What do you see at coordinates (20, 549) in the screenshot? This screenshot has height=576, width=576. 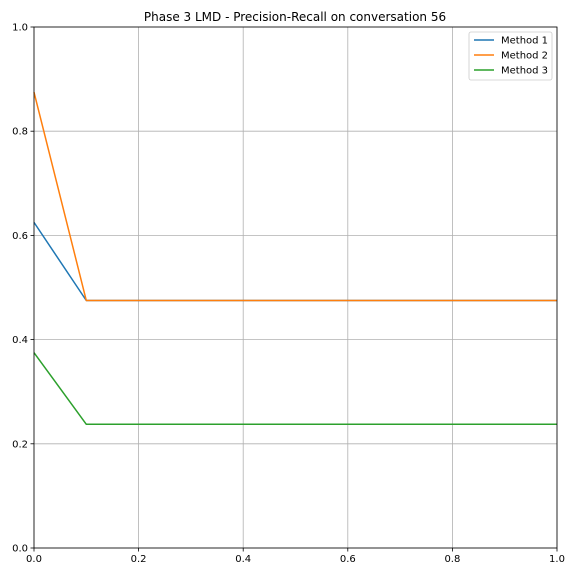 I see `y-tick-label: 0.0` at bounding box center [20, 549].